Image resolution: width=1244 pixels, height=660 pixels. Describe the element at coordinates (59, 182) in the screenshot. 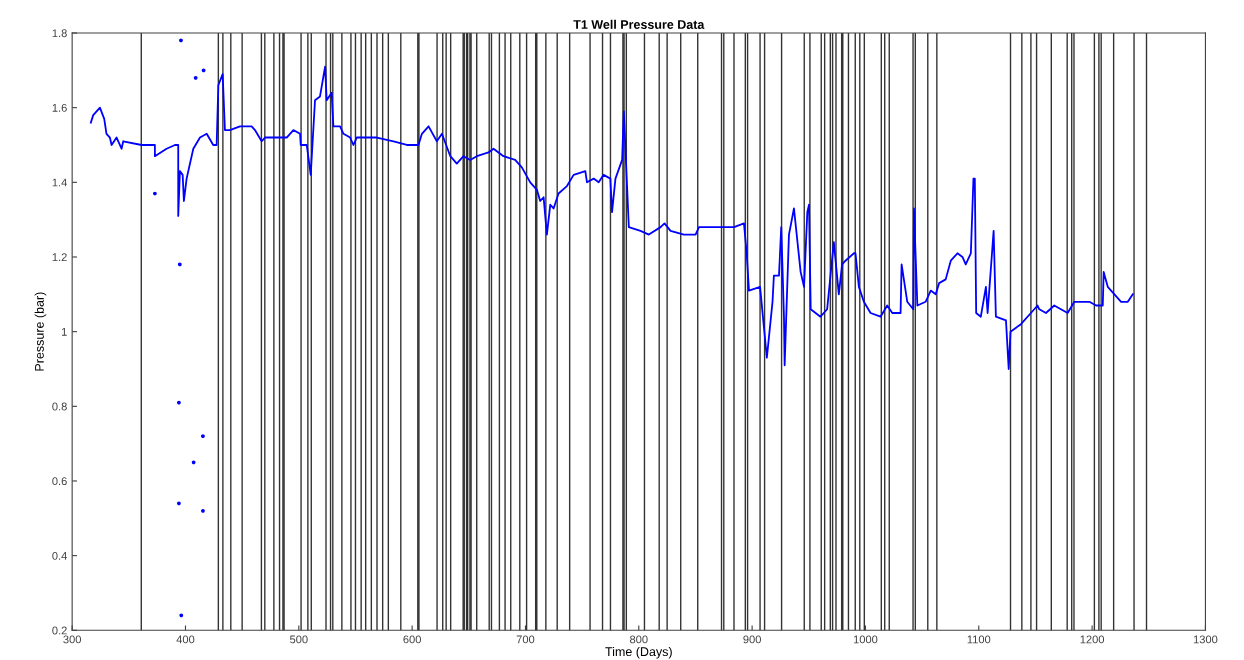

I see `y-tick-label: 1.4` at that location.